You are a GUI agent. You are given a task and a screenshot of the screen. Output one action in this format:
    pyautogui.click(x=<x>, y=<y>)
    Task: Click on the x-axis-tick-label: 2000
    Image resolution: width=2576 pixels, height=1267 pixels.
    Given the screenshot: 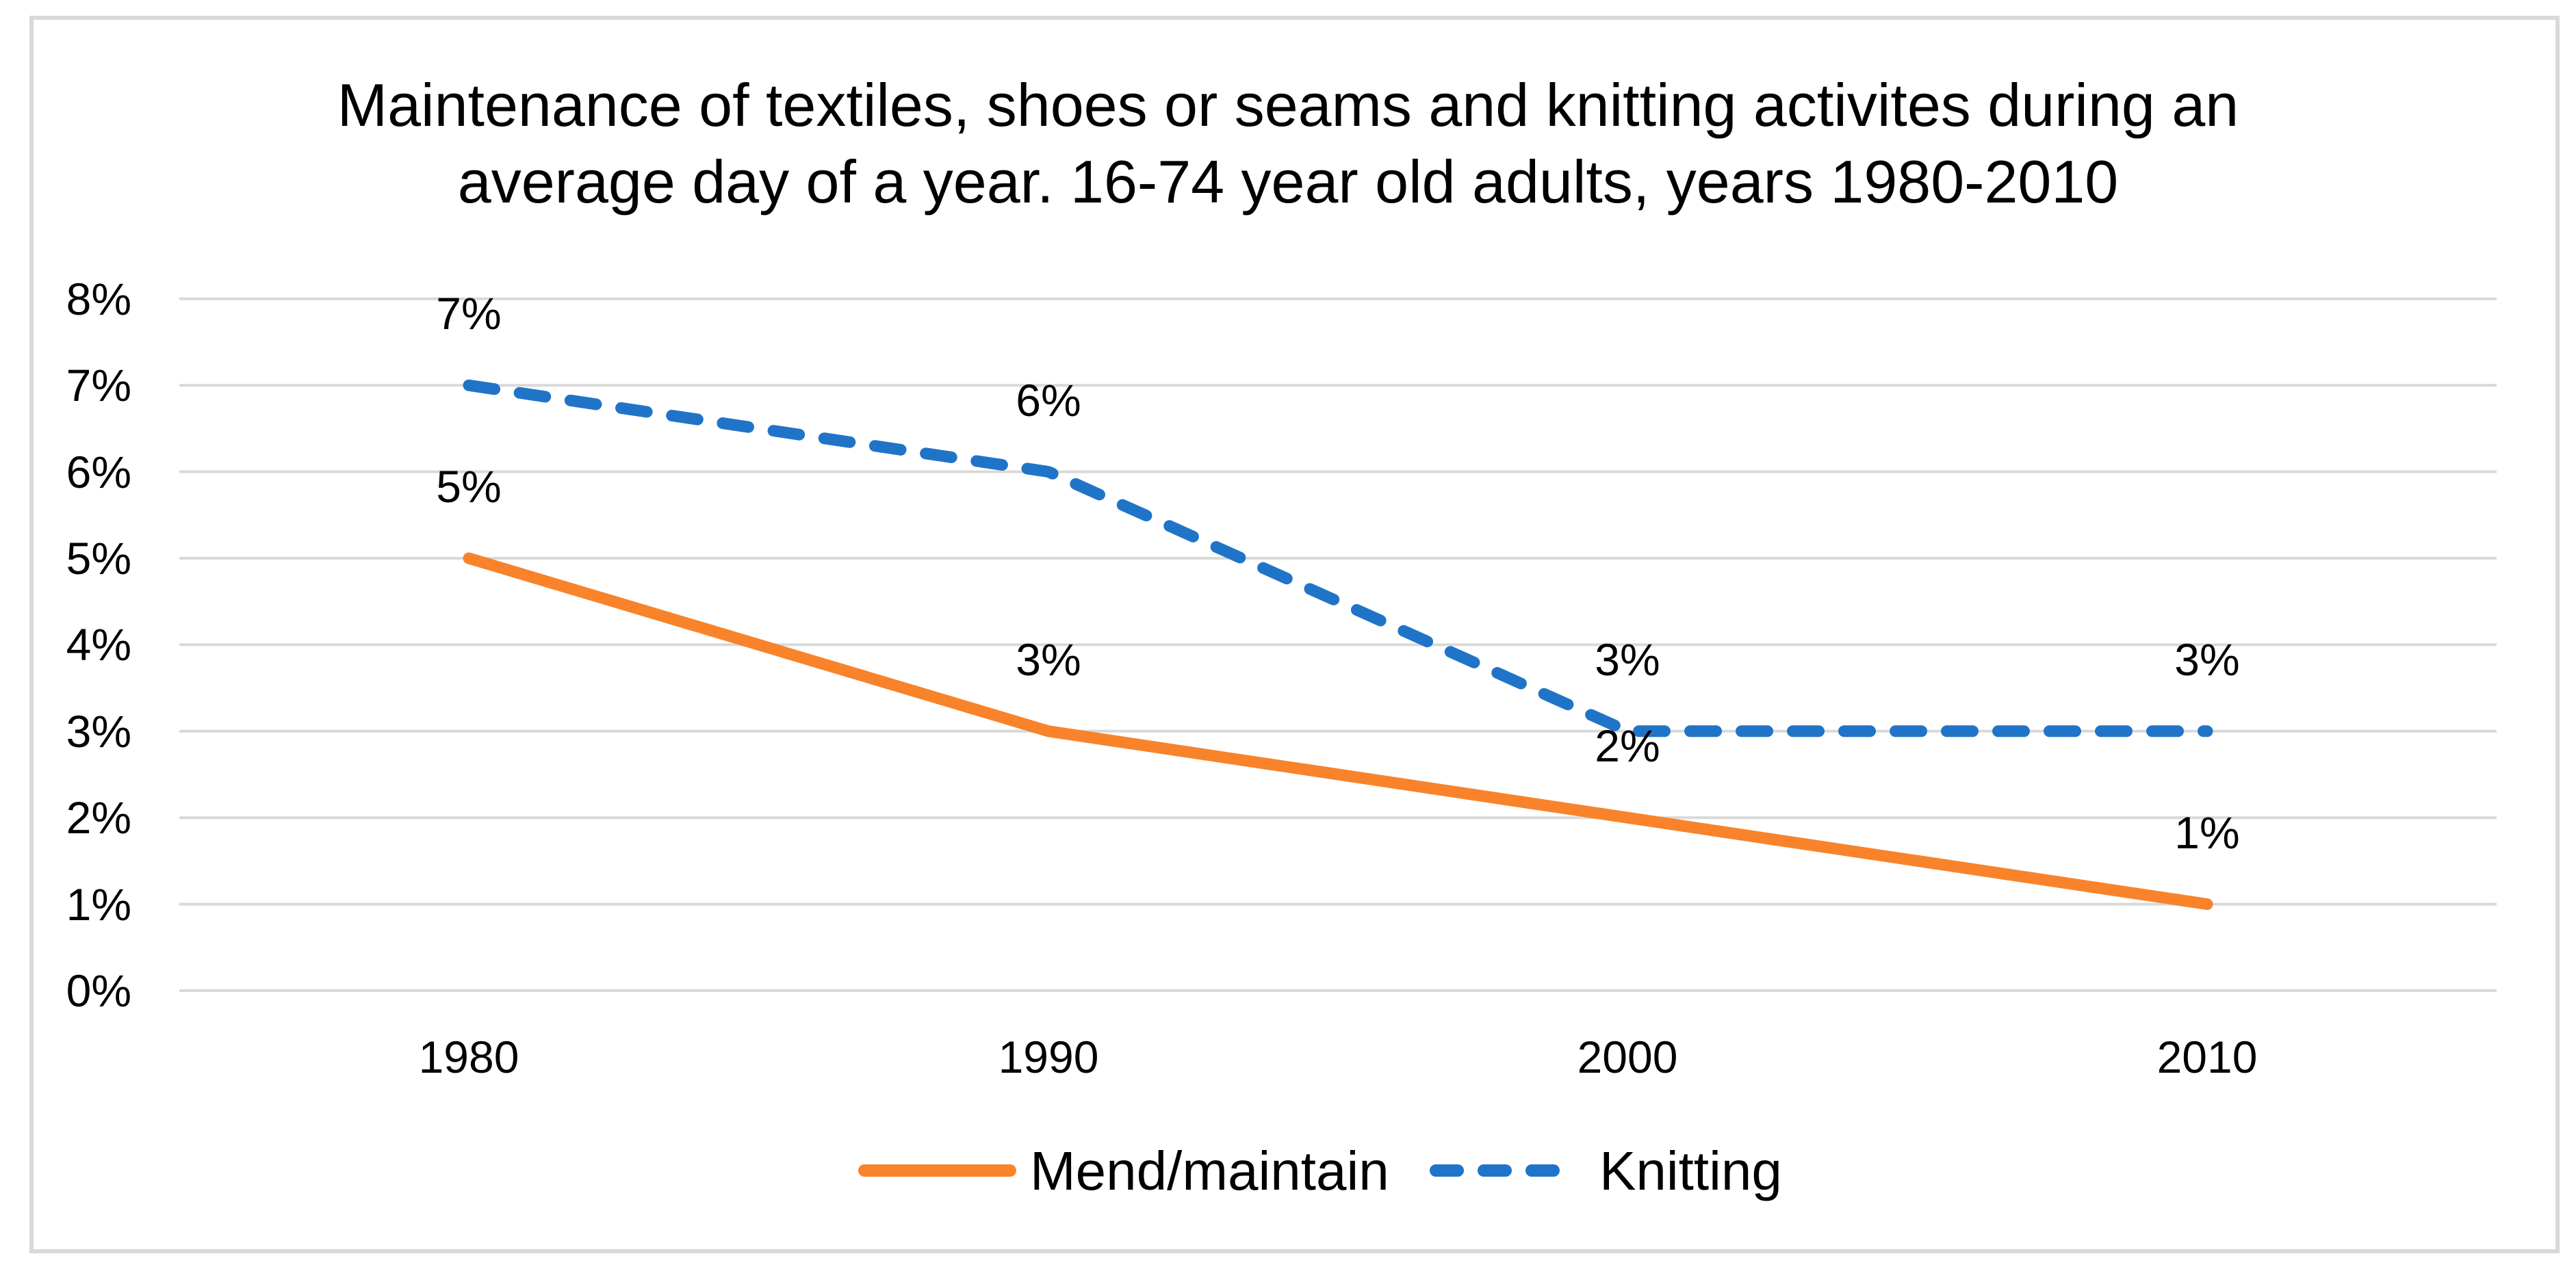 What is the action you would take?
    pyautogui.click(x=1627, y=1057)
    